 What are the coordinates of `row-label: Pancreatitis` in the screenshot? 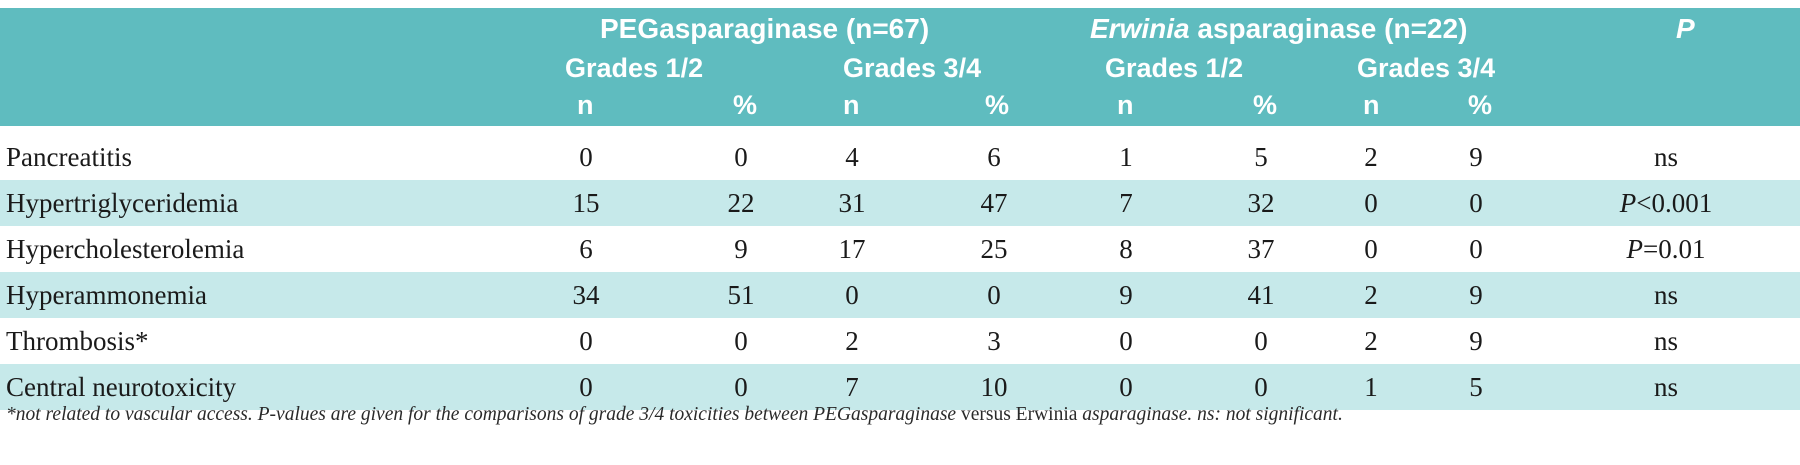 It's located at (69, 157).